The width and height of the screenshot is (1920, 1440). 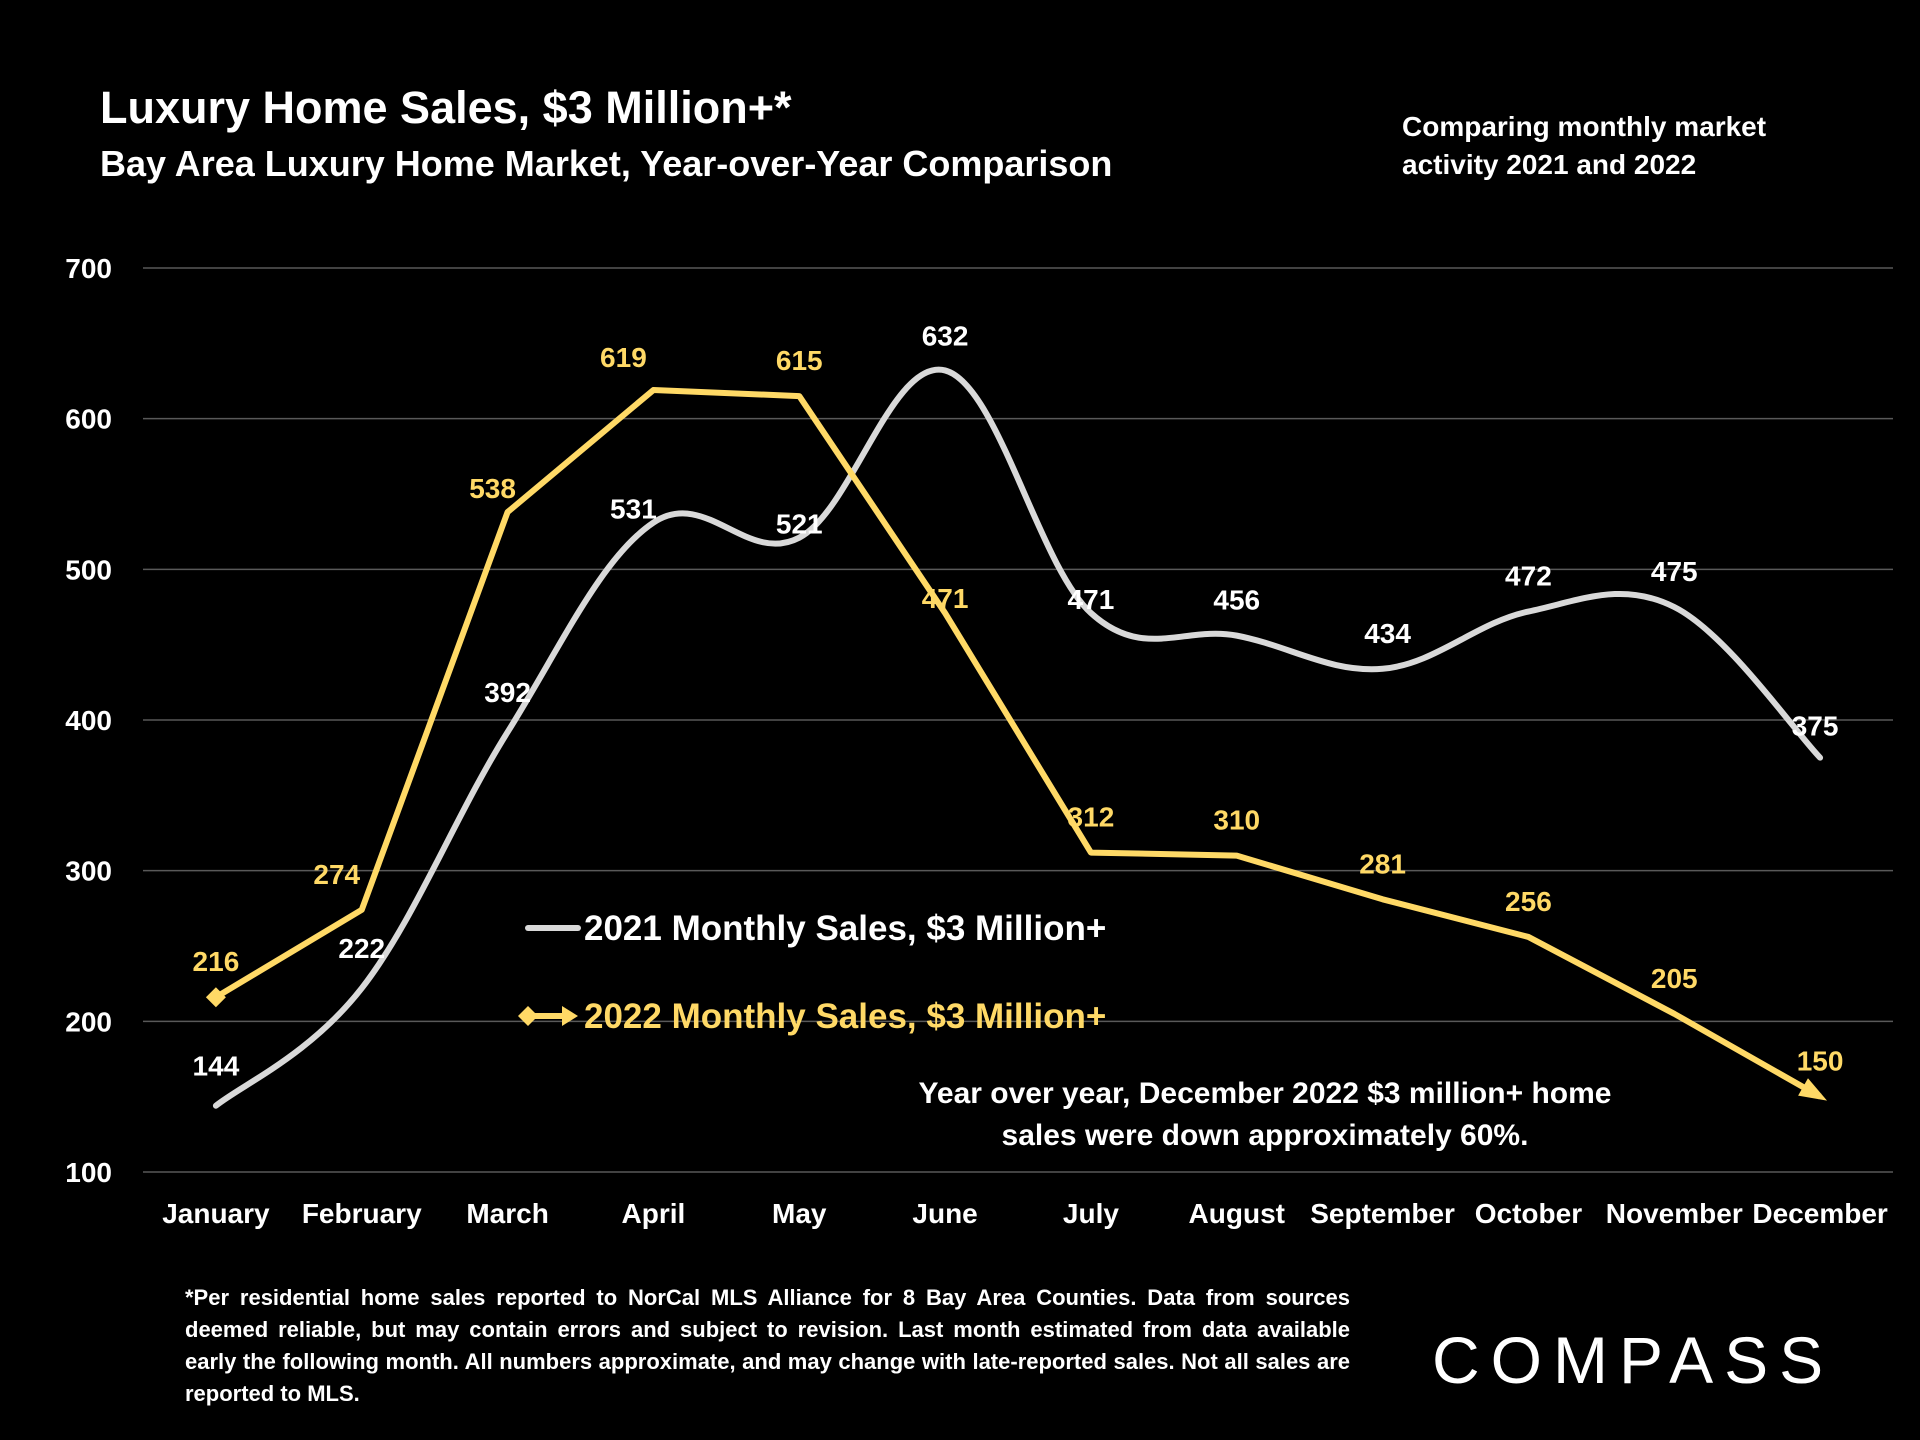 I want to click on data-label-2021: 531, so click(x=633, y=509).